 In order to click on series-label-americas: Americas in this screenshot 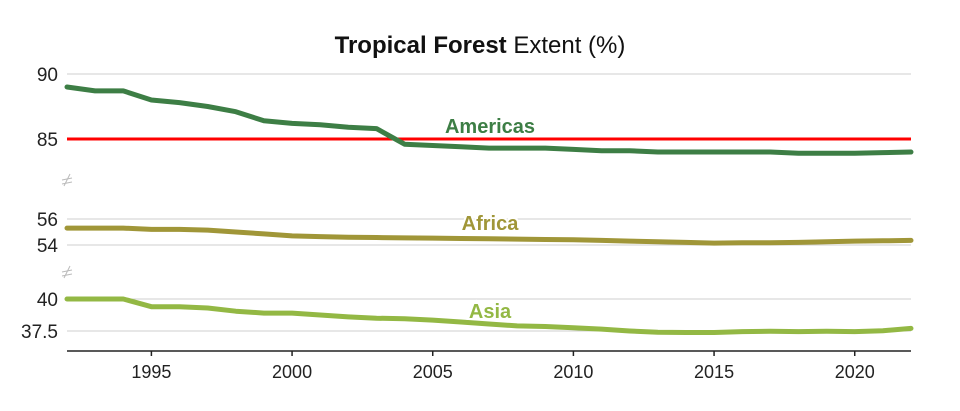, I will do `click(490, 127)`.